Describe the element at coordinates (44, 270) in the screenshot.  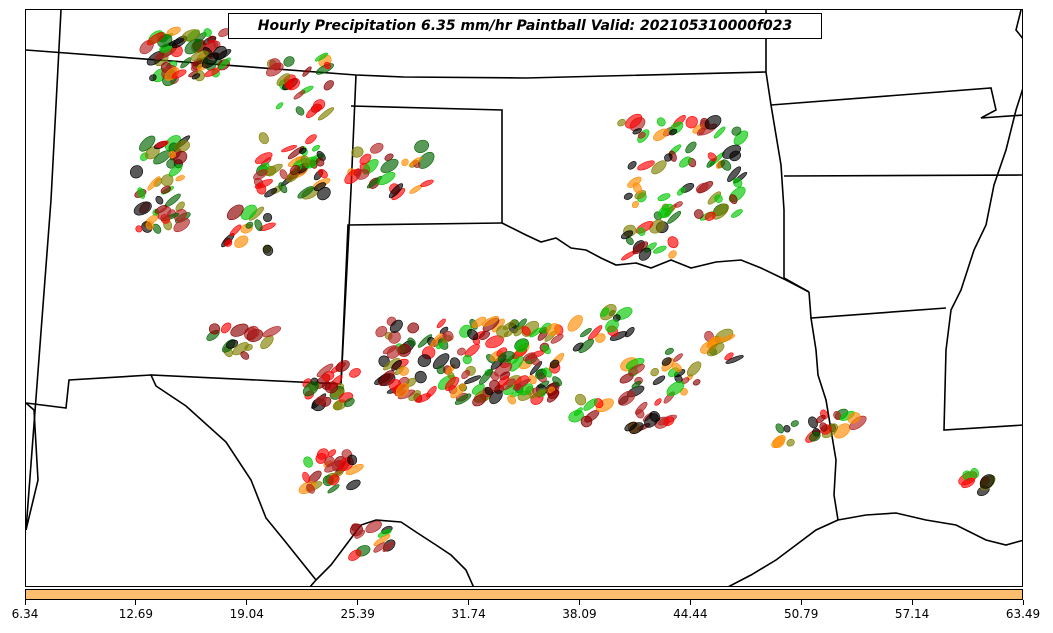
I see `utah-arizona-border` at that location.